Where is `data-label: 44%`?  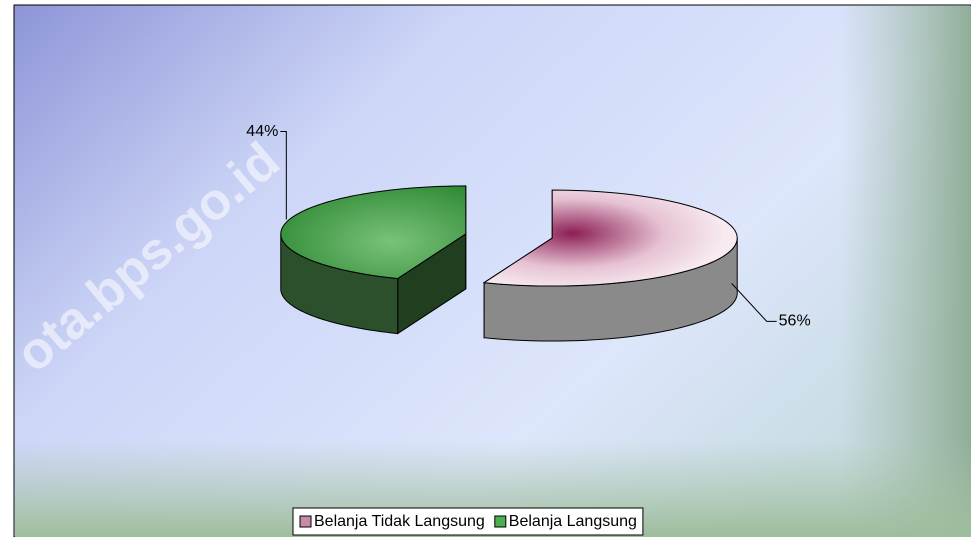 data-label: 44% is located at coordinates (262, 131).